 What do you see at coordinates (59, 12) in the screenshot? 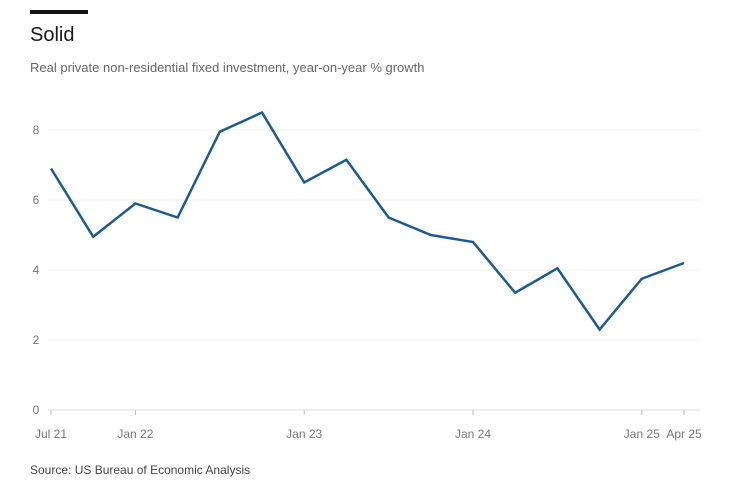
I see `title-accent-bar` at bounding box center [59, 12].